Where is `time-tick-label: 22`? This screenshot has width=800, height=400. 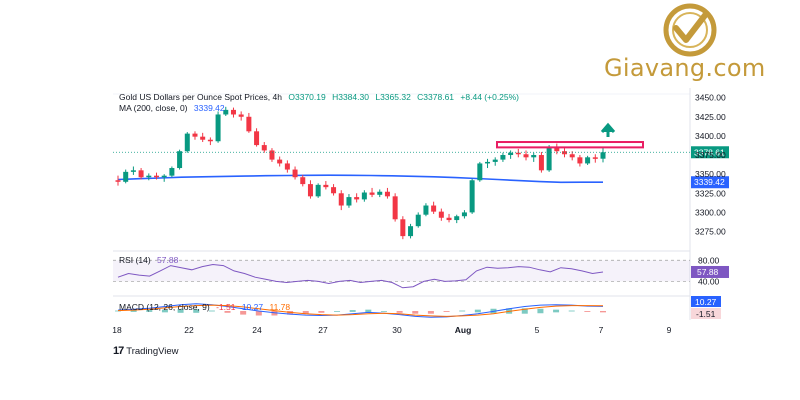
time-tick-label: 22 is located at coordinates (189, 330).